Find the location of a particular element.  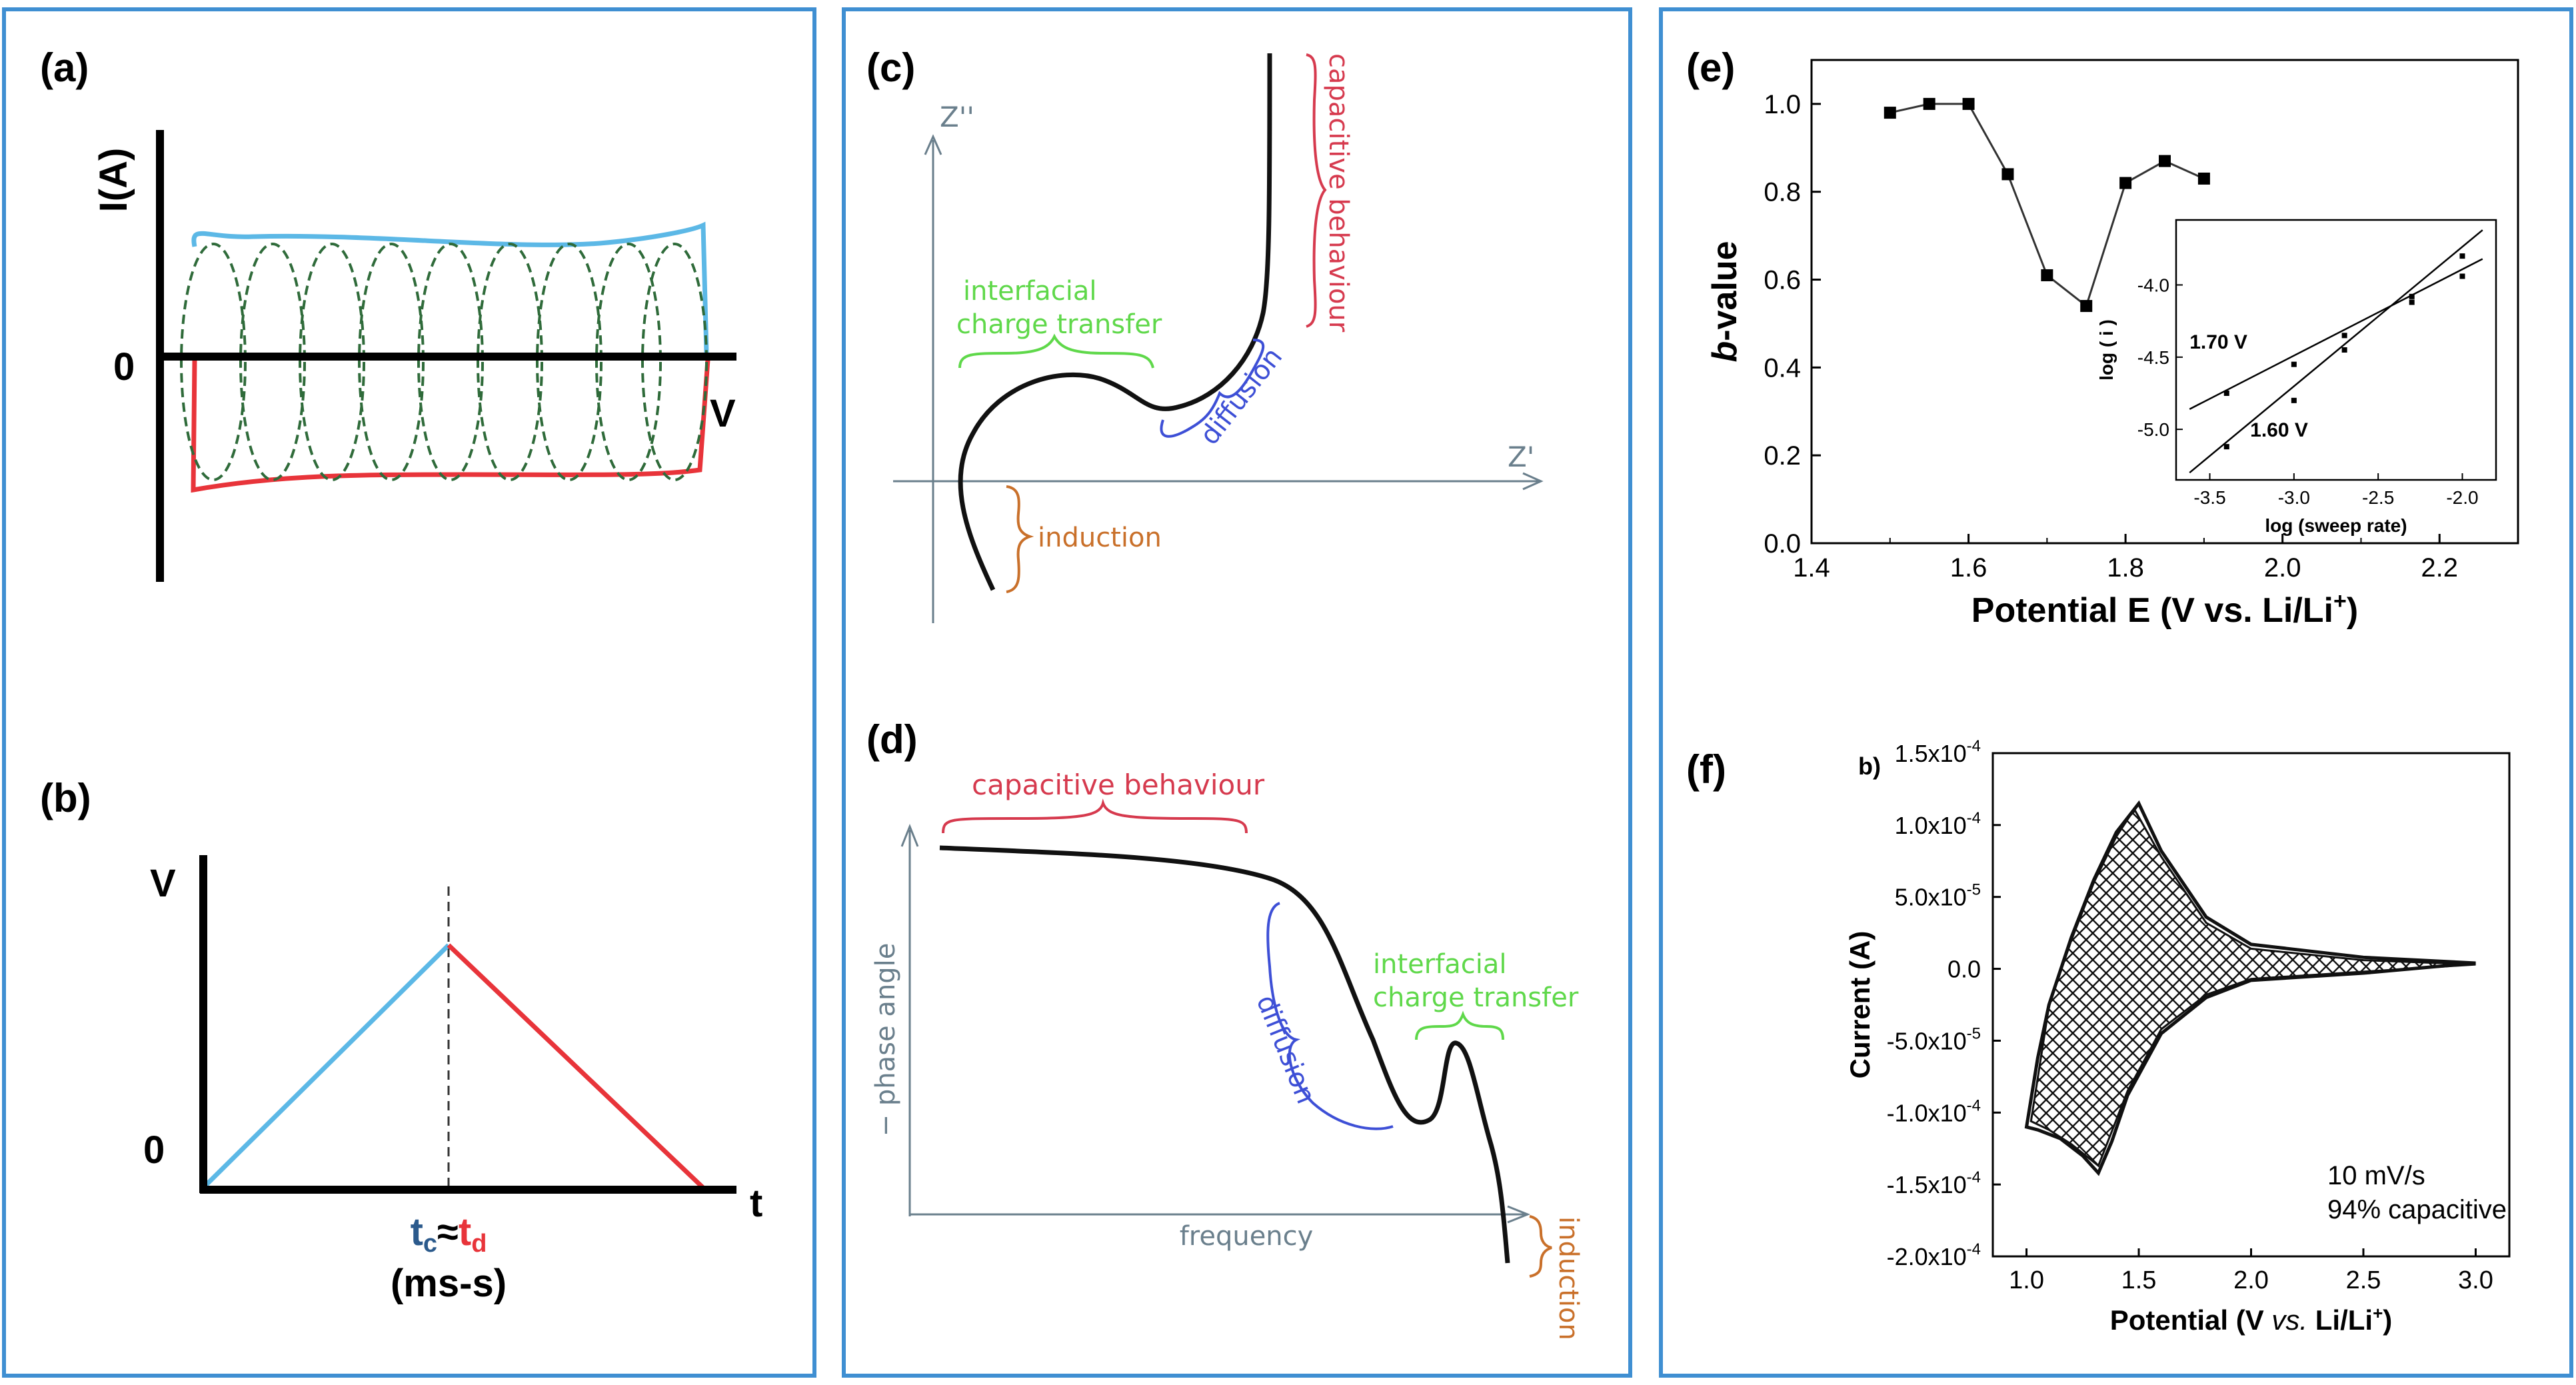

panel-f-label: (f) is located at coordinates (1706, 769).